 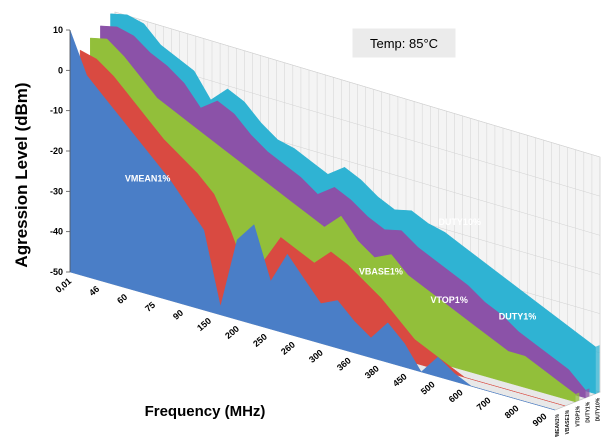 What do you see at coordinates (518, 317) in the screenshot?
I see `series-label: DUTY1%` at bounding box center [518, 317].